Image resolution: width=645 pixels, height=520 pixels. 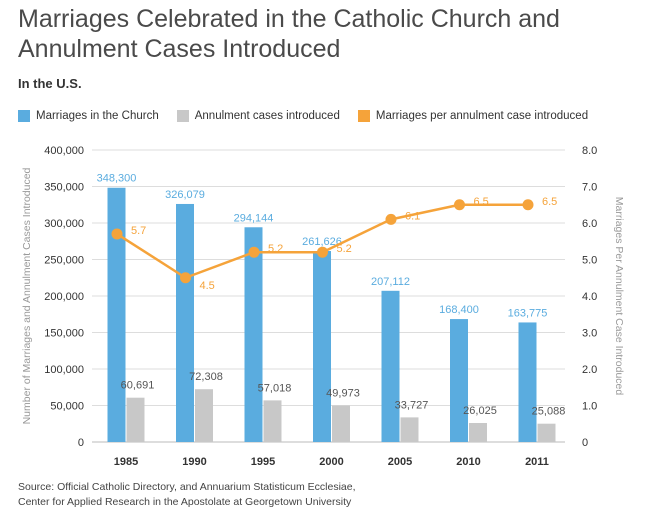 I want to click on y-left-tick-label: 250,000, so click(x=64, y=261).